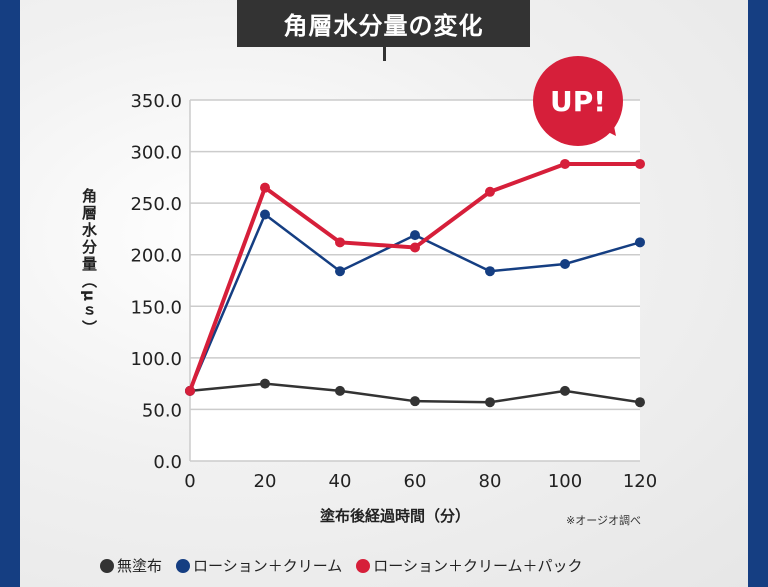 The width and height of the screenshot is (768, 587). Describe the element at coordinates (384, 54) in the screenshot. I see `title-pointer` at that location.